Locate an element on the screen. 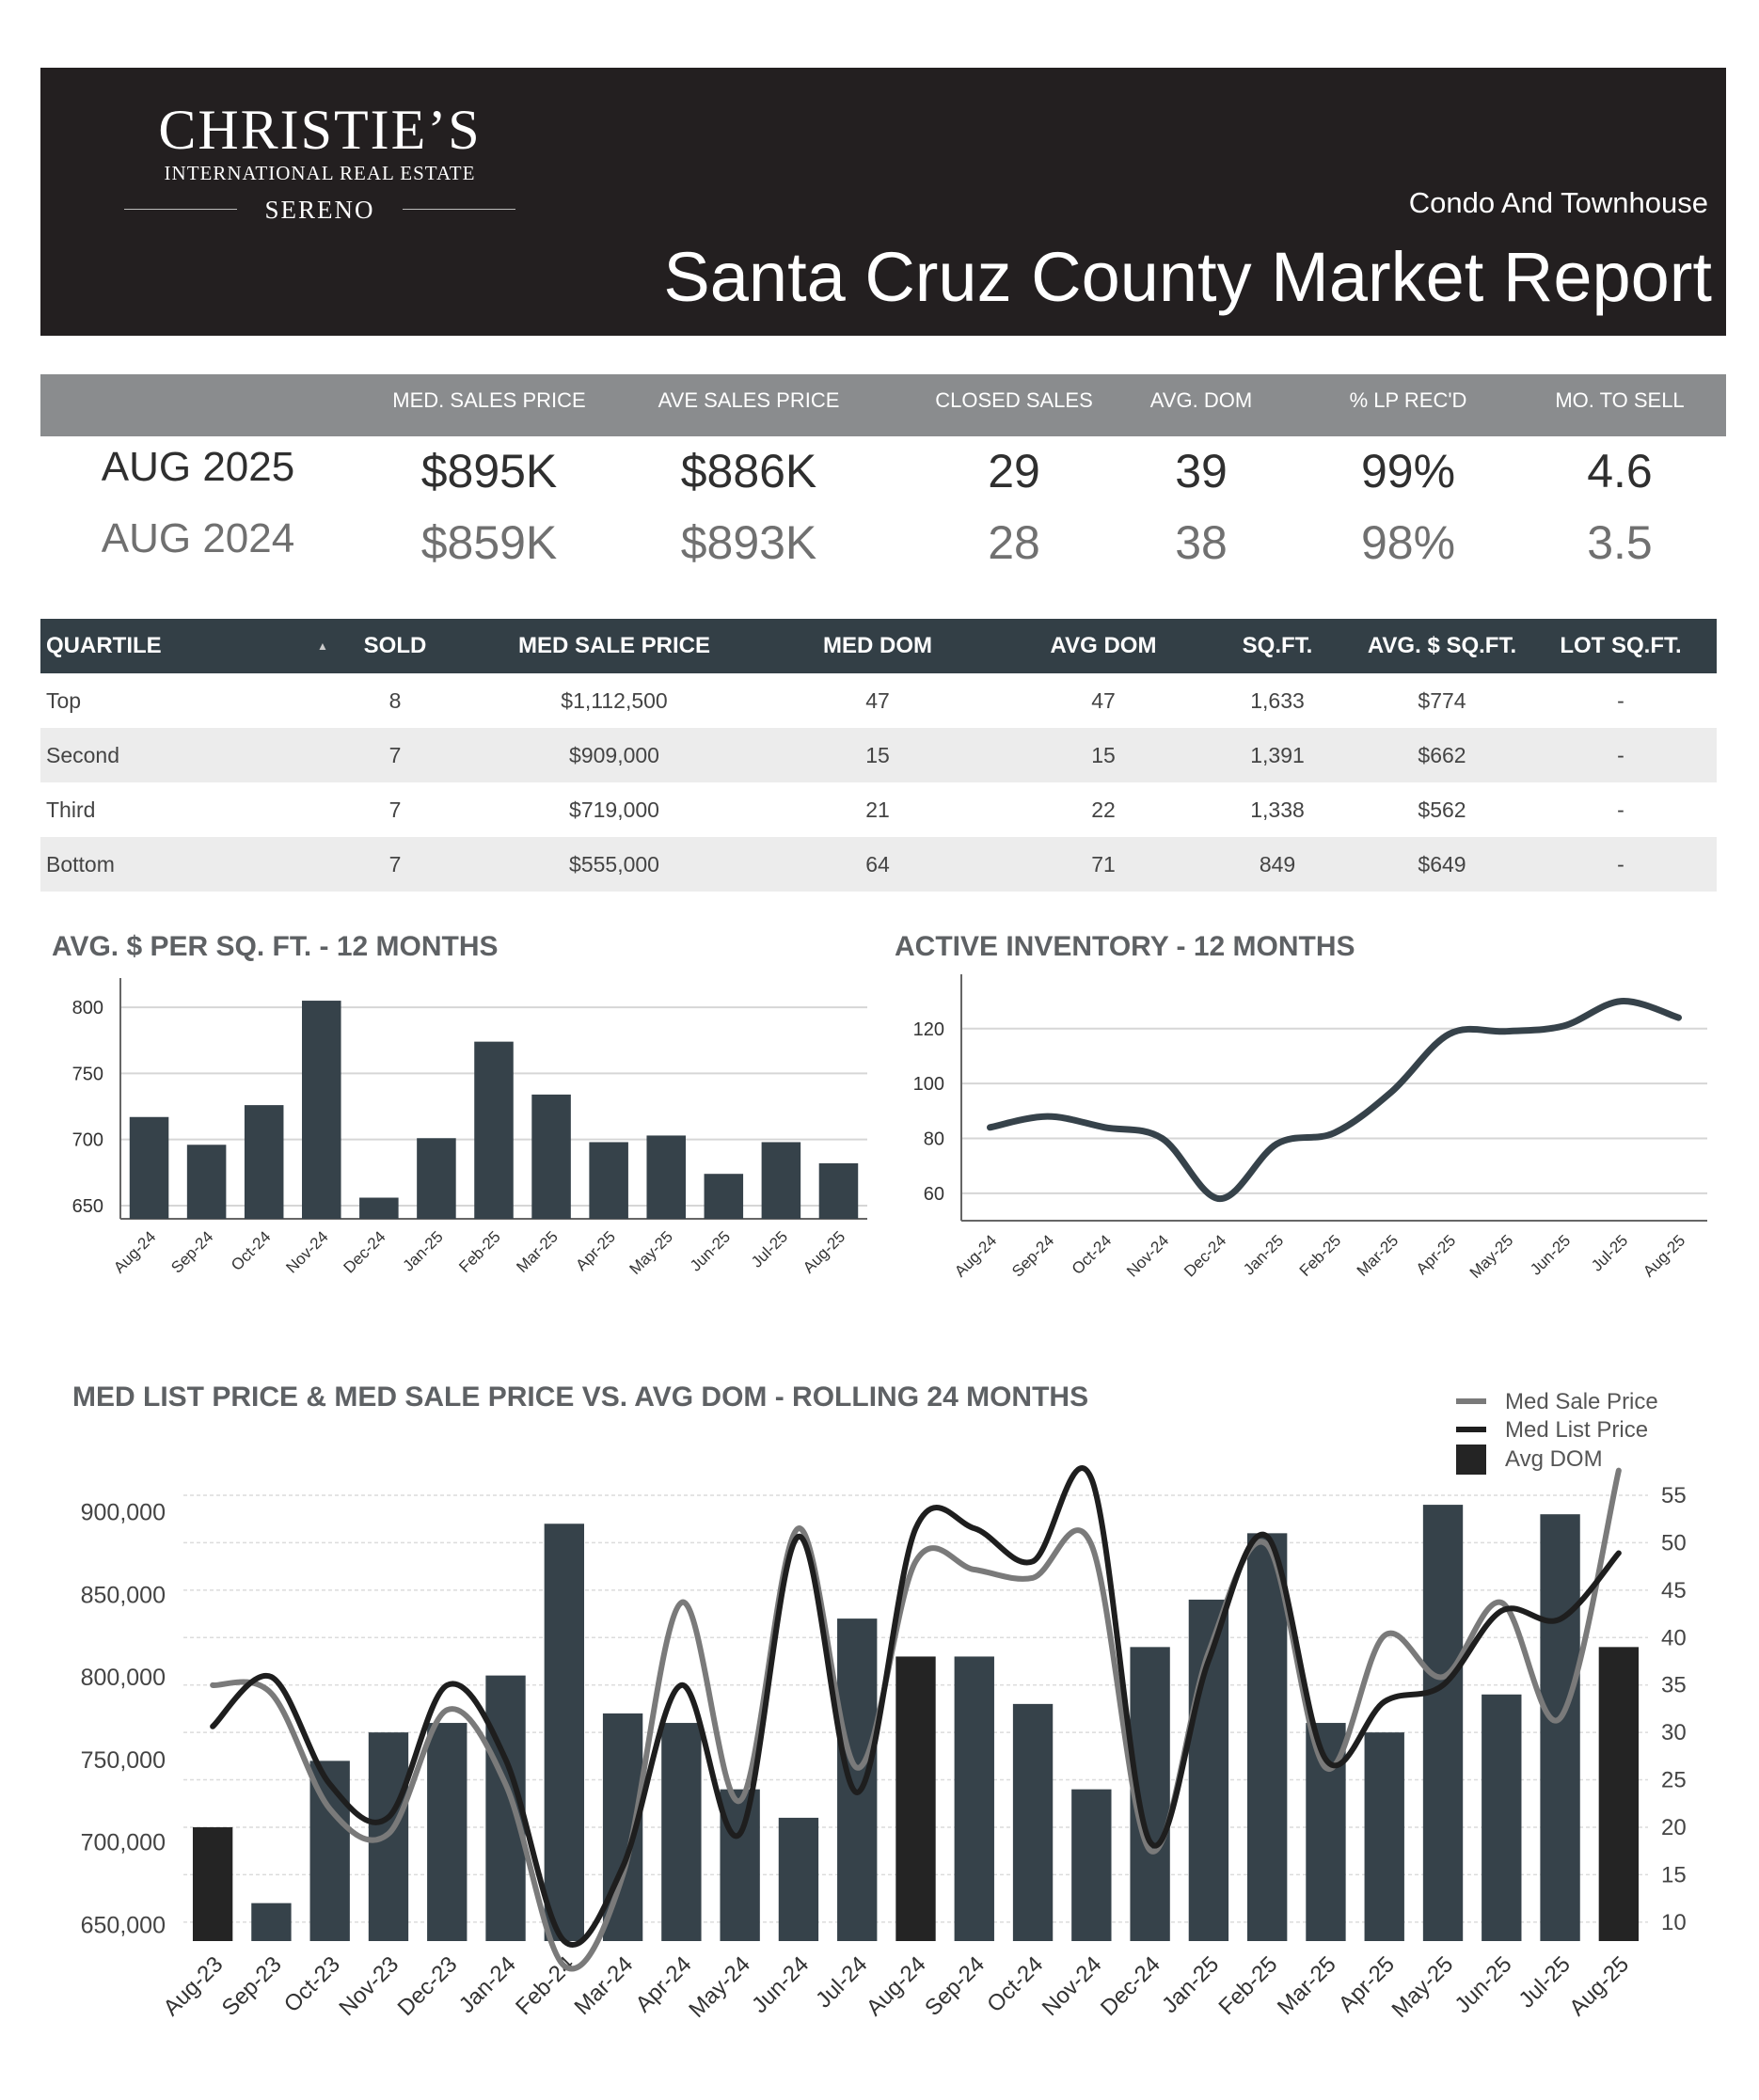 The width and height of the screenshot is (1759, 2100). x-tick-label: Feb-24 is located at coordinates (545, 1985).